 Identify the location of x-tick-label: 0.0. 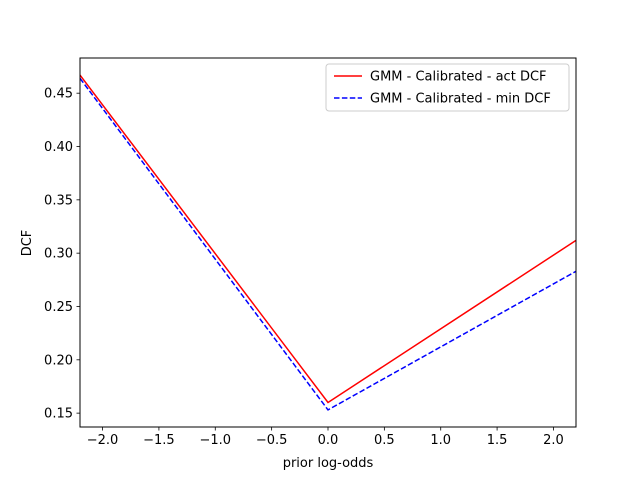
(328, 440).